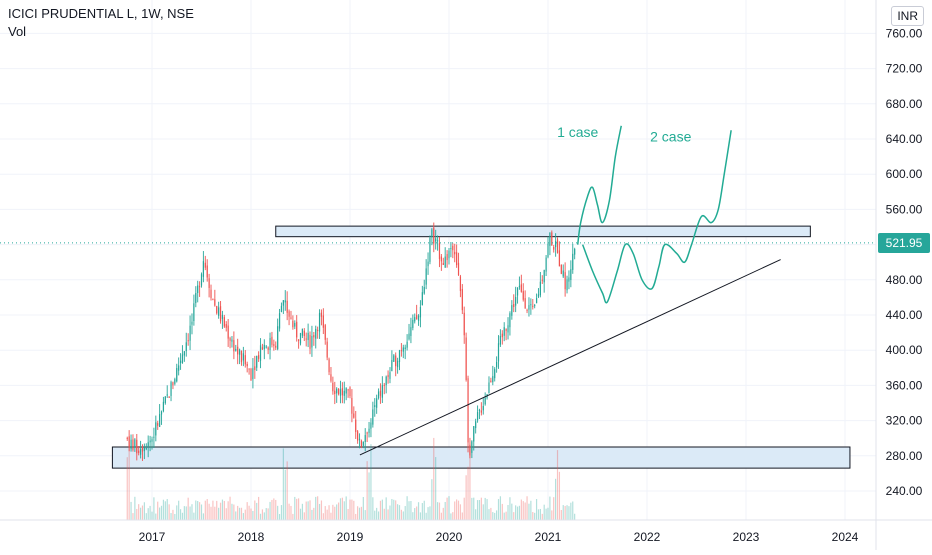 Image resolution: width=932 pixels, height=555 pixels. Describe the element at coordinates (481, 457) in the screenshot. I see `support-zone` at that location.